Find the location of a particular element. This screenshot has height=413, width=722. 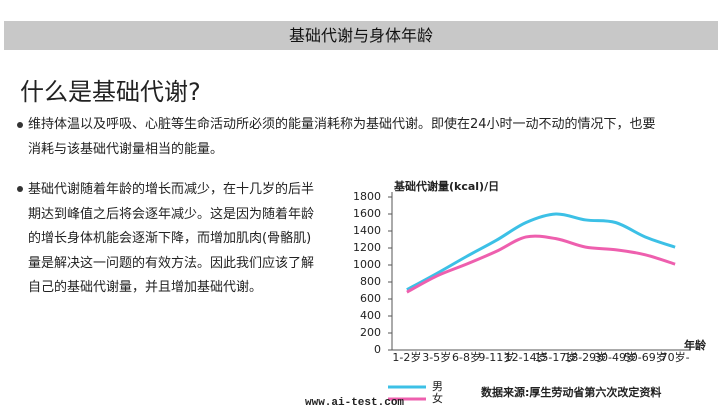

y-tick-label: 400 is located at coordinates (370, 315).